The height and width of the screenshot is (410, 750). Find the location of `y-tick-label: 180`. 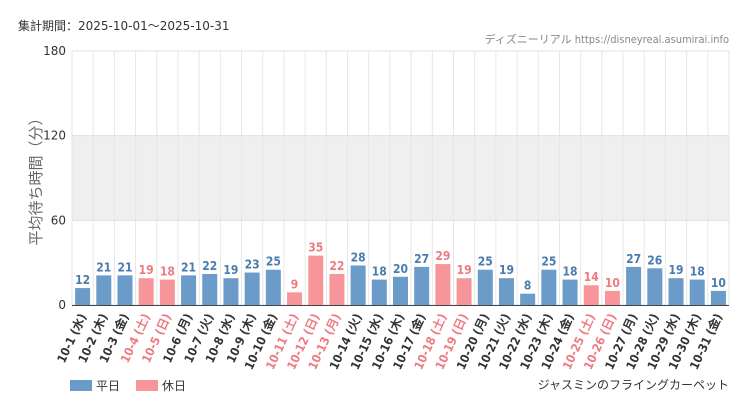

y-tick-label: 180 is located at coordinates (54, 51).